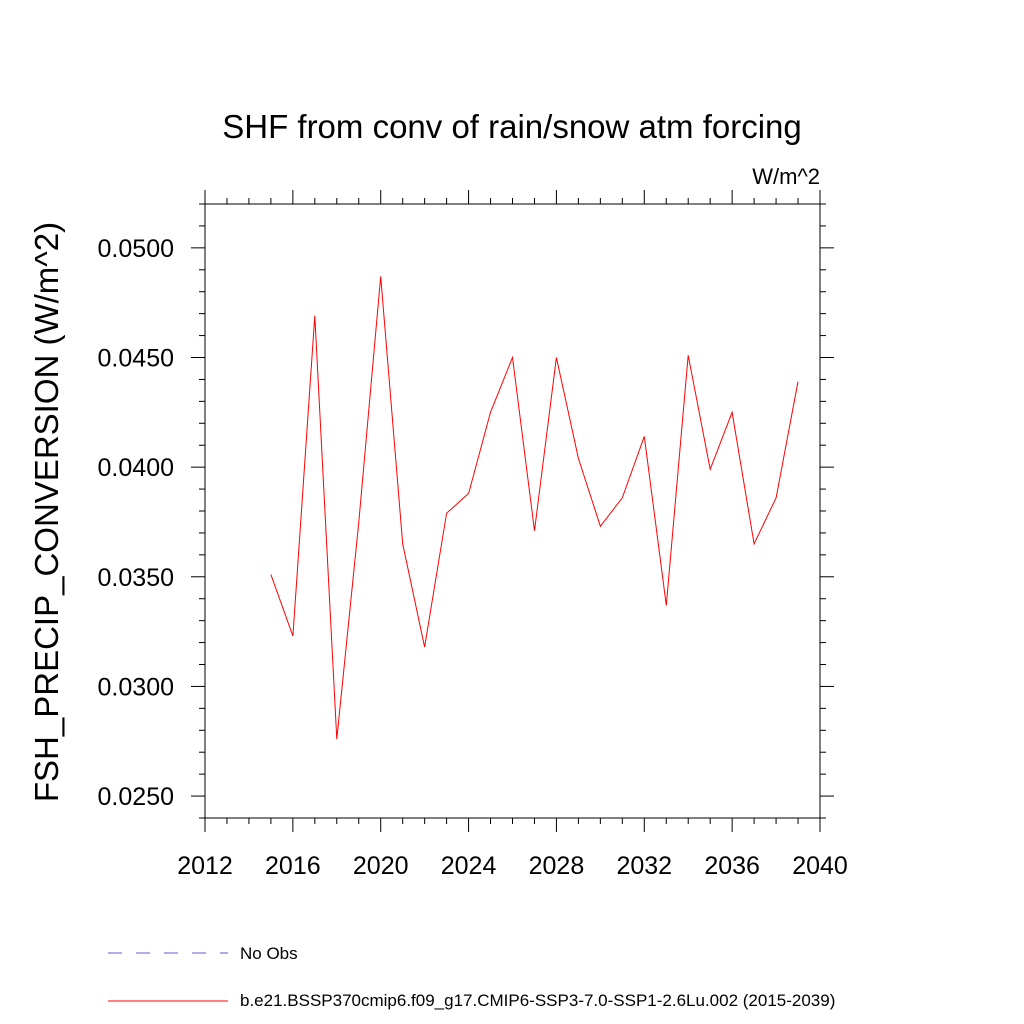  Describe the element at coordinates (381, 866) in the screenshot. I see `x-tick-label: 2020` at that location.